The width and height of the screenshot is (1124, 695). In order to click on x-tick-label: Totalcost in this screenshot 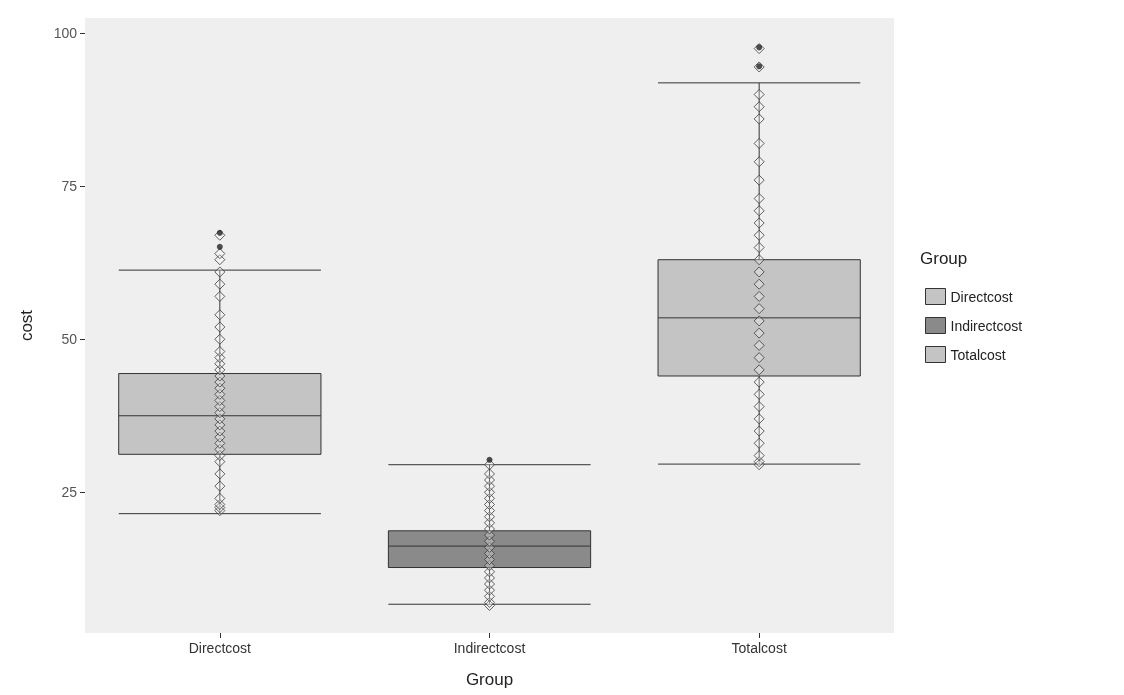, I will do `click(759, 648)`.